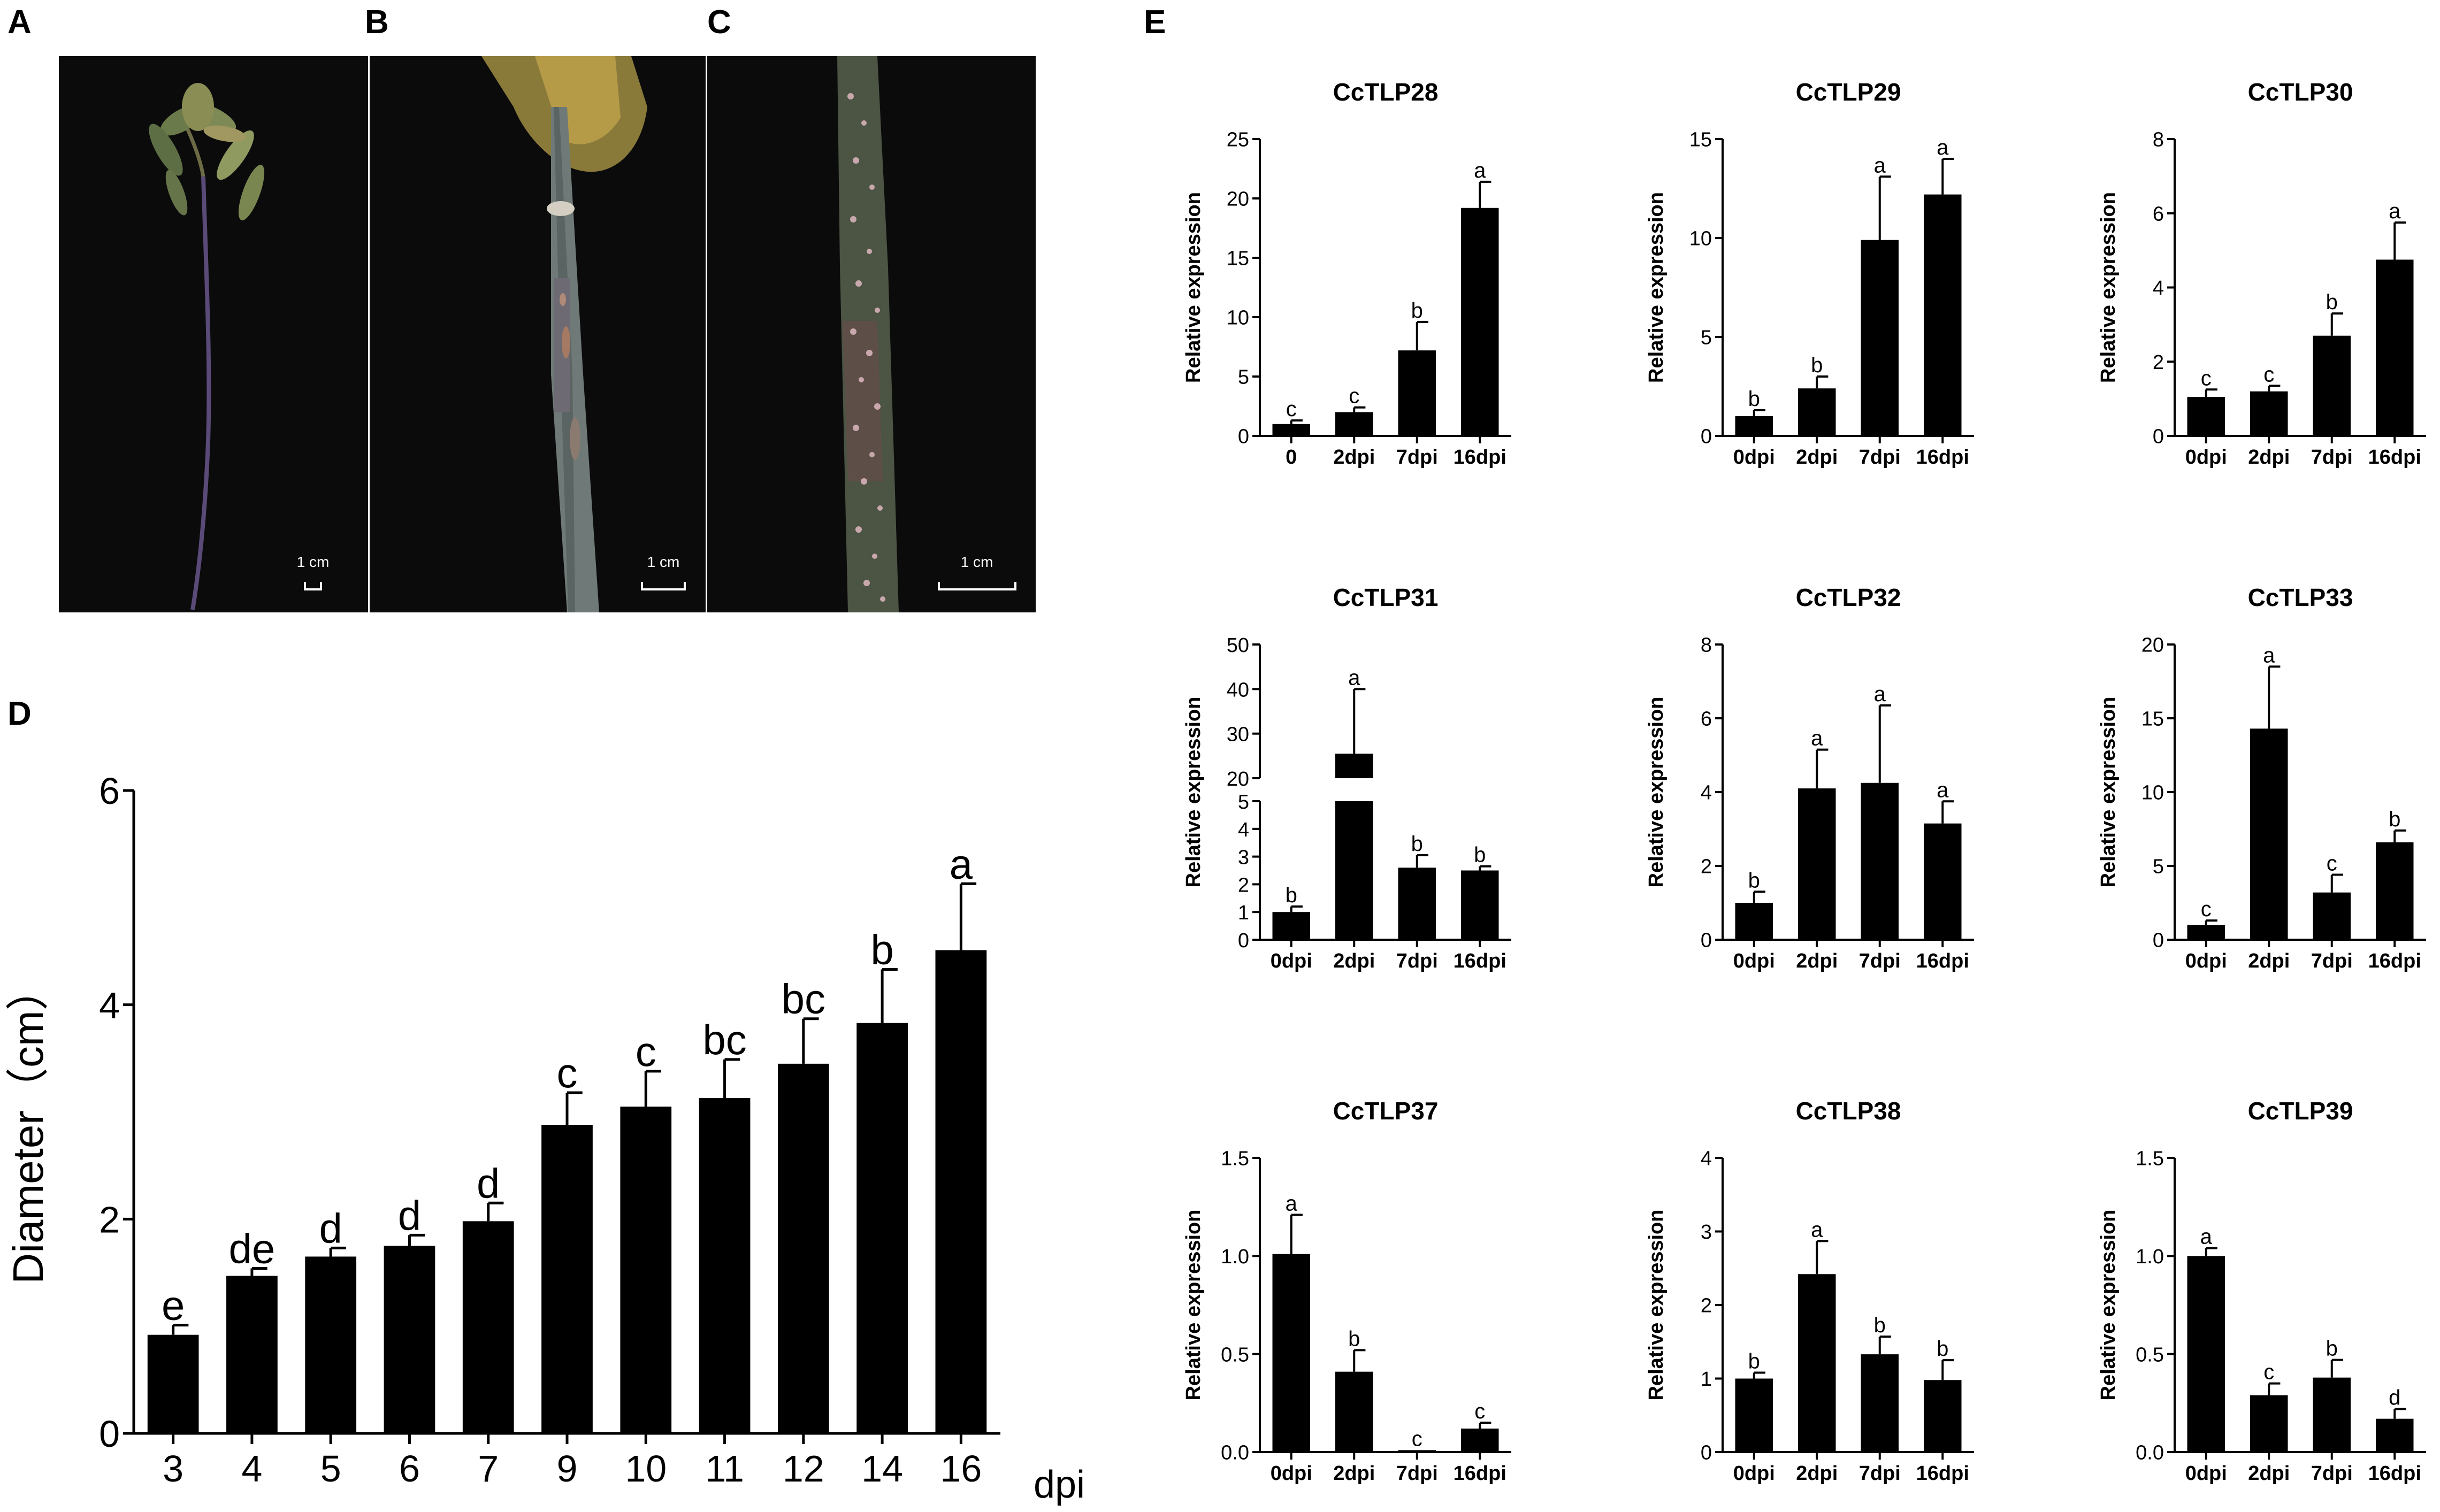  What do you see at coordinates (1417, 1438) in the screenshot?
I see `significance-letter: c` at bounding box center [1417, 1438].